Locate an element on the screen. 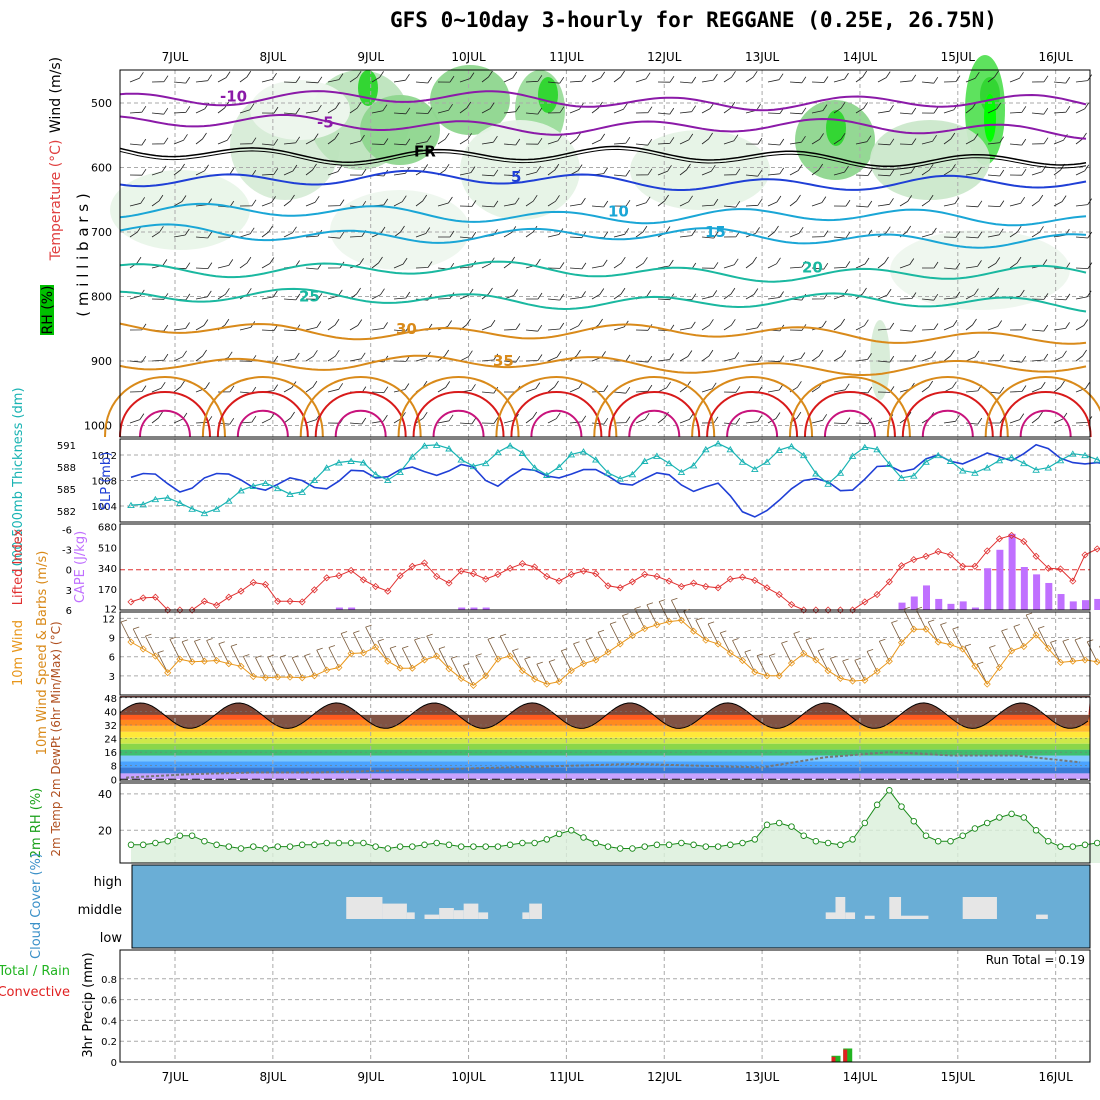 This screenshot has height=1100, width=1100. top-date-label: 15JUL is located at coordinates (958, 57).